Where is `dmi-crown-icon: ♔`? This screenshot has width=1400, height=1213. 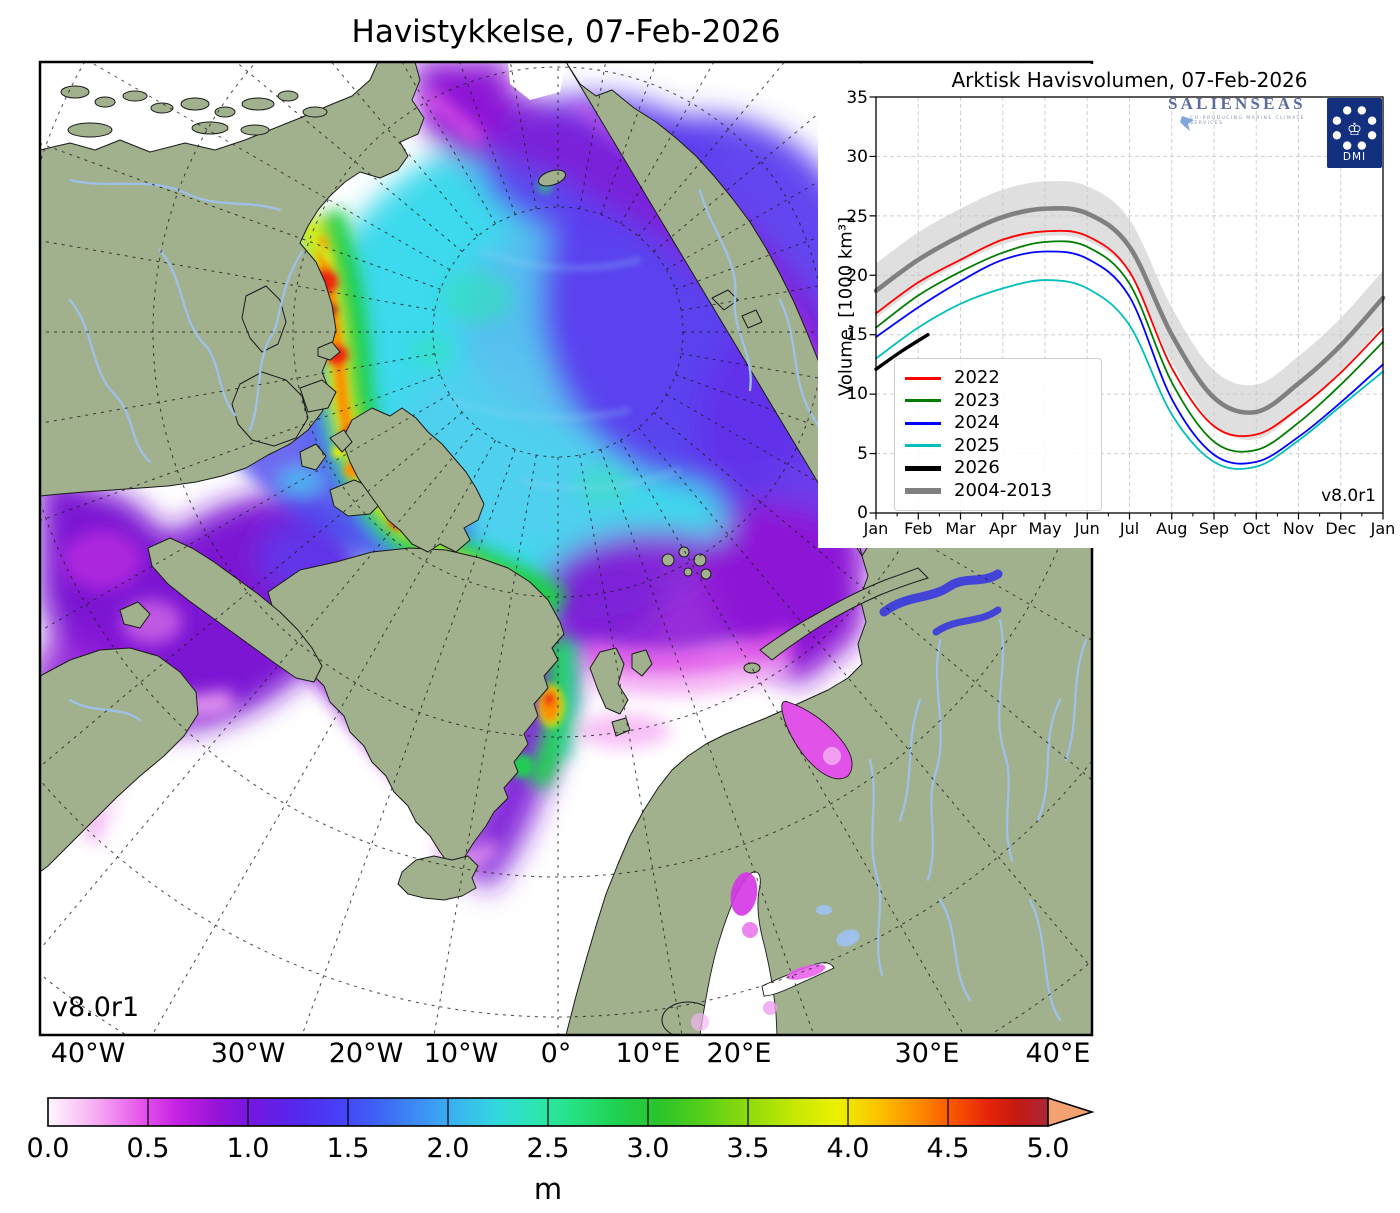 dmi-crown-icon: ♔ is located at coordinates (1354, 128).